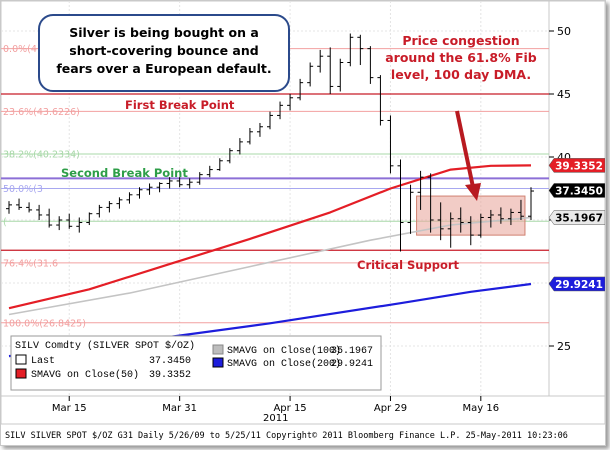  I want to click on legend-label-sma50: SMAVG on Close(50), so click(85, 375).